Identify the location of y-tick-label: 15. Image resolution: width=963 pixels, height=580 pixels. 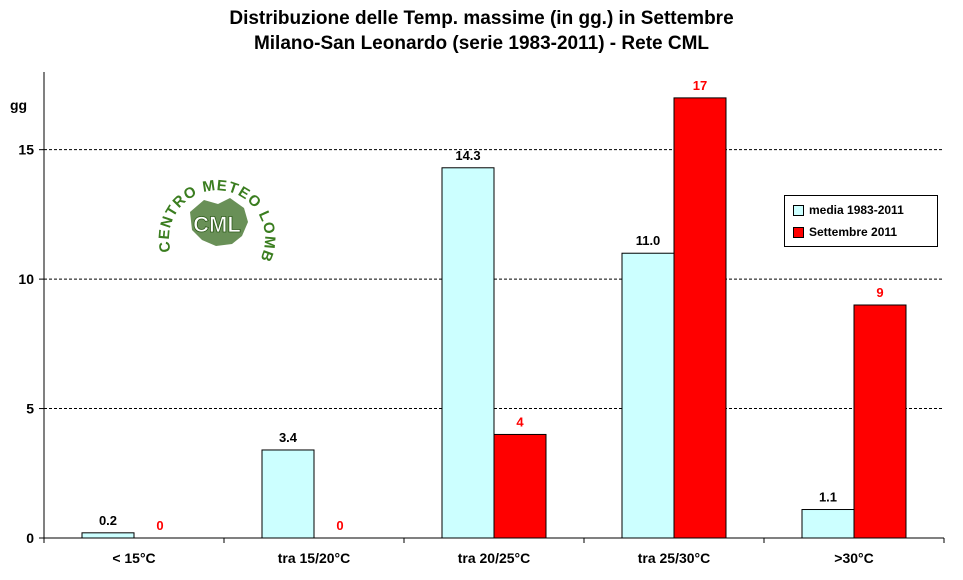
(26, 150).